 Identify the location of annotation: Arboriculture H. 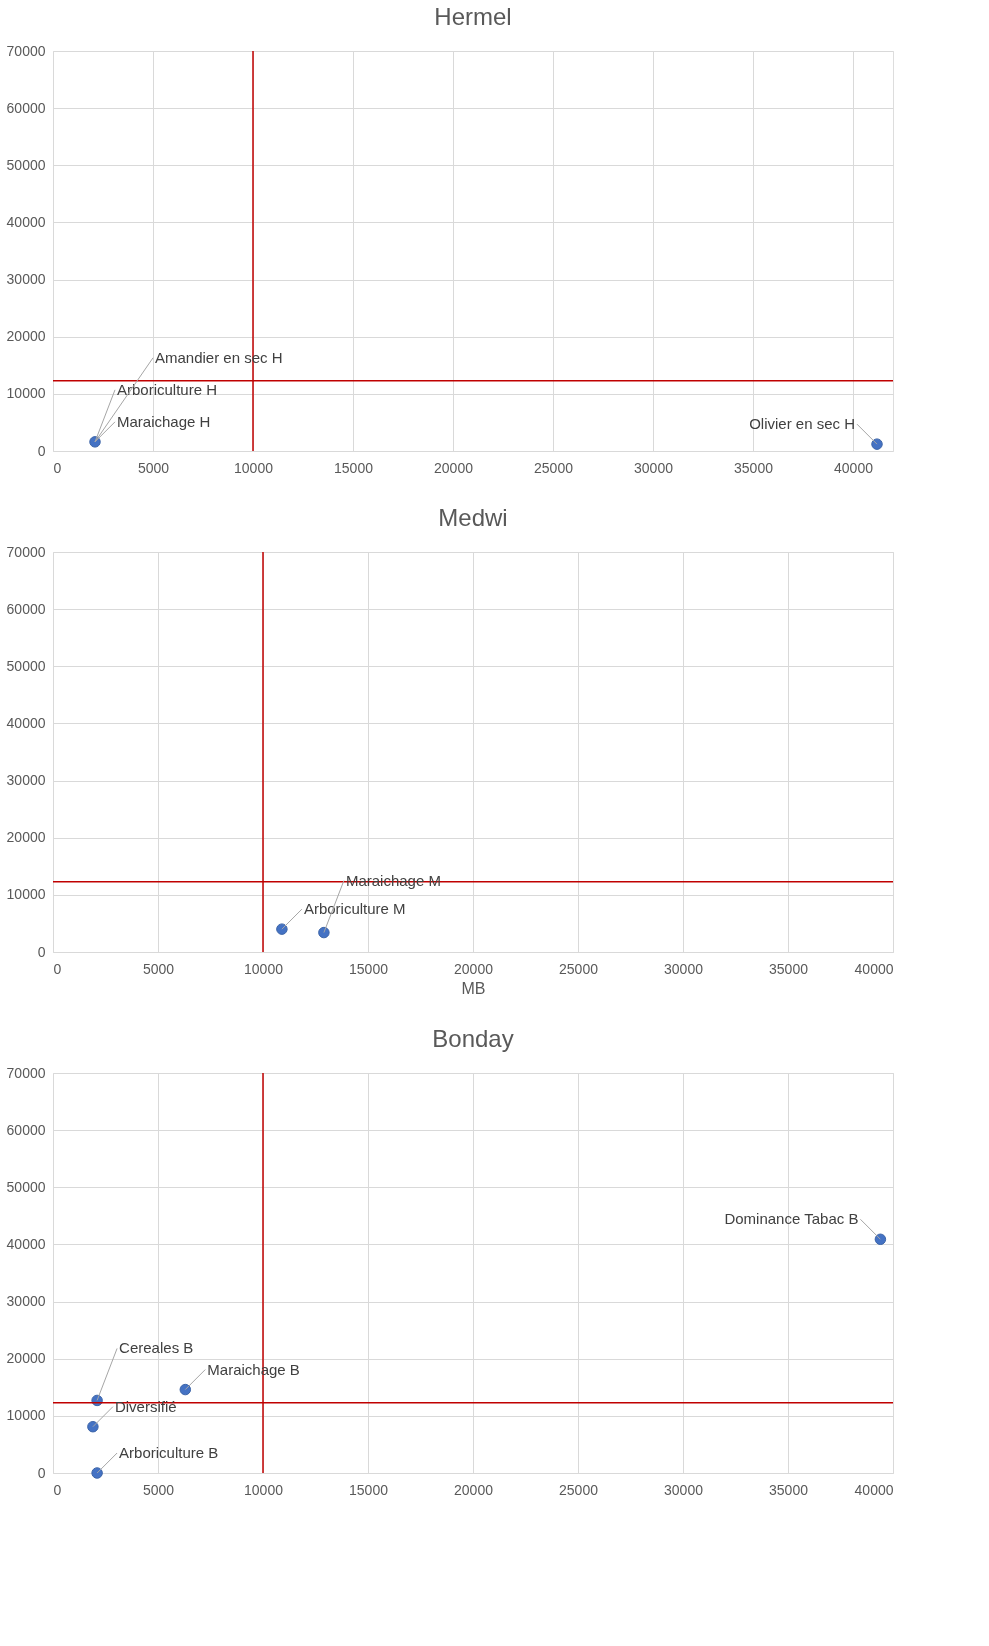
(167, 389).